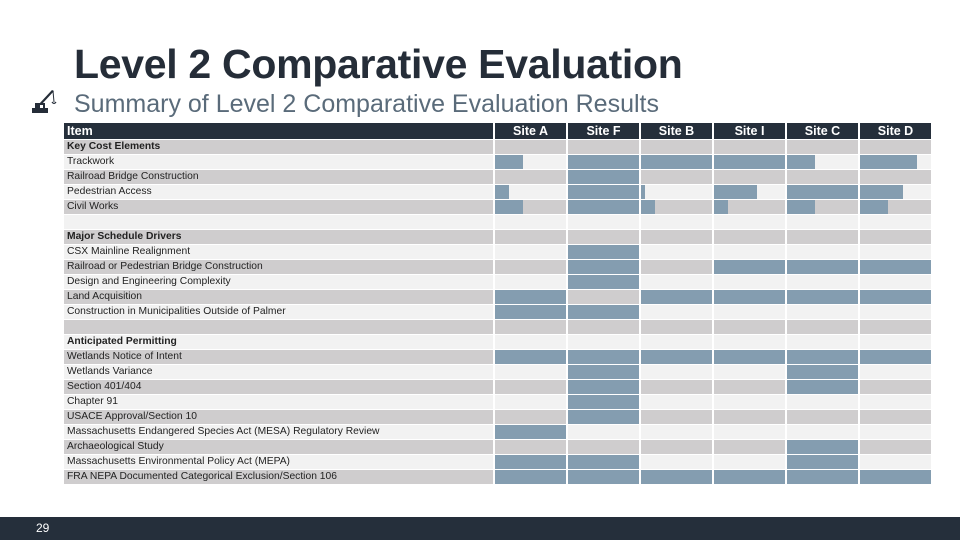 The image size is (960, 540). I want to click on table-row: Land Acquisition, so click(497, 297).